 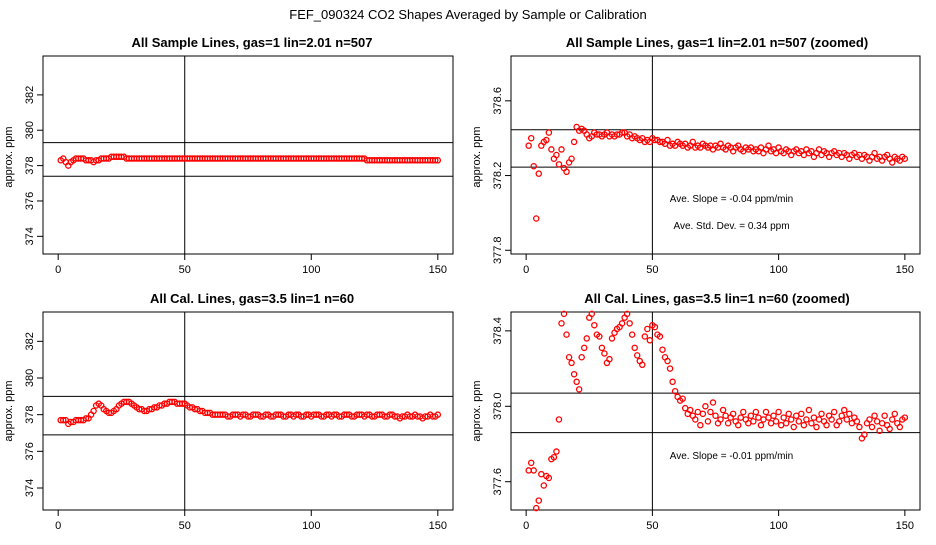 I want to click on annotation-text: Ave. Std. Dev. = 0.34 ppm, so click(x=731, y=226).